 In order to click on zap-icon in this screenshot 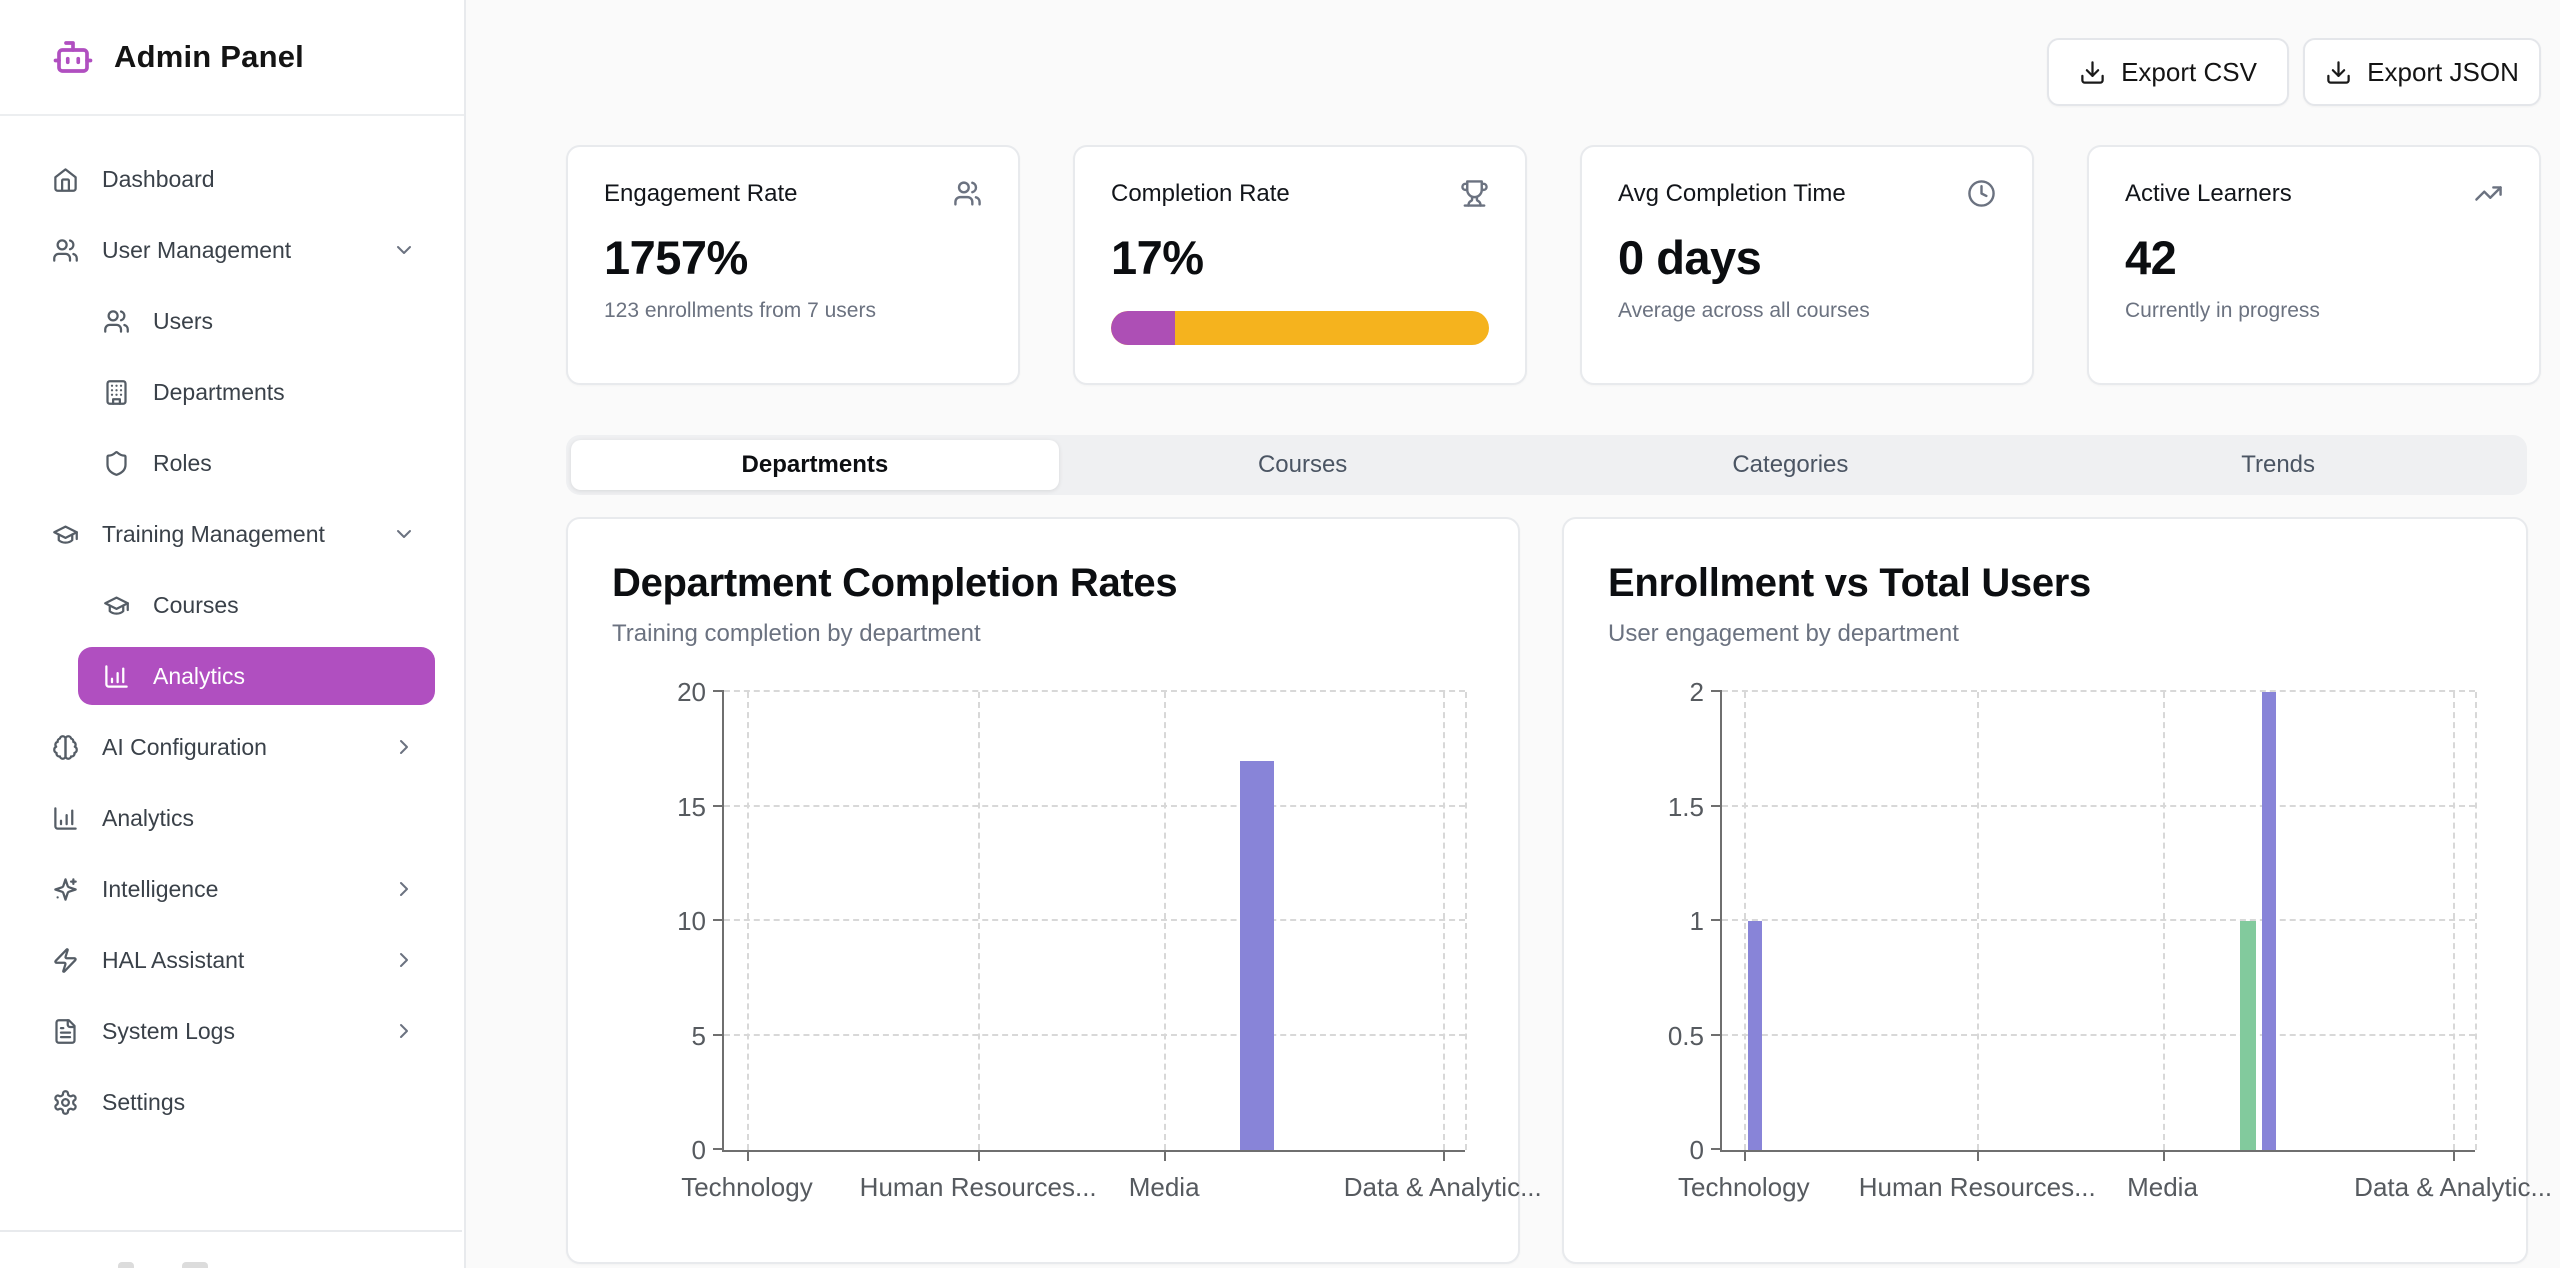, I will do `click(65, 960)`.